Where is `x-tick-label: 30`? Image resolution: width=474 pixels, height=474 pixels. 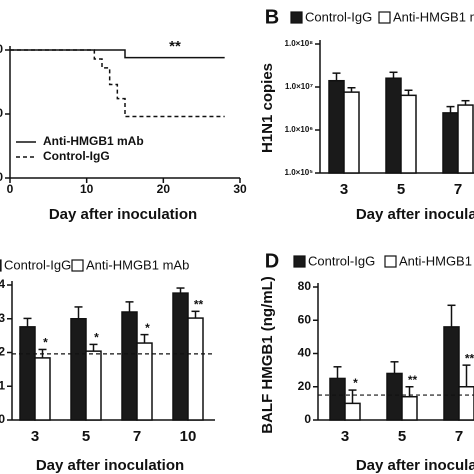 x-tick-label: 30 is located at coordinates (240, 189).